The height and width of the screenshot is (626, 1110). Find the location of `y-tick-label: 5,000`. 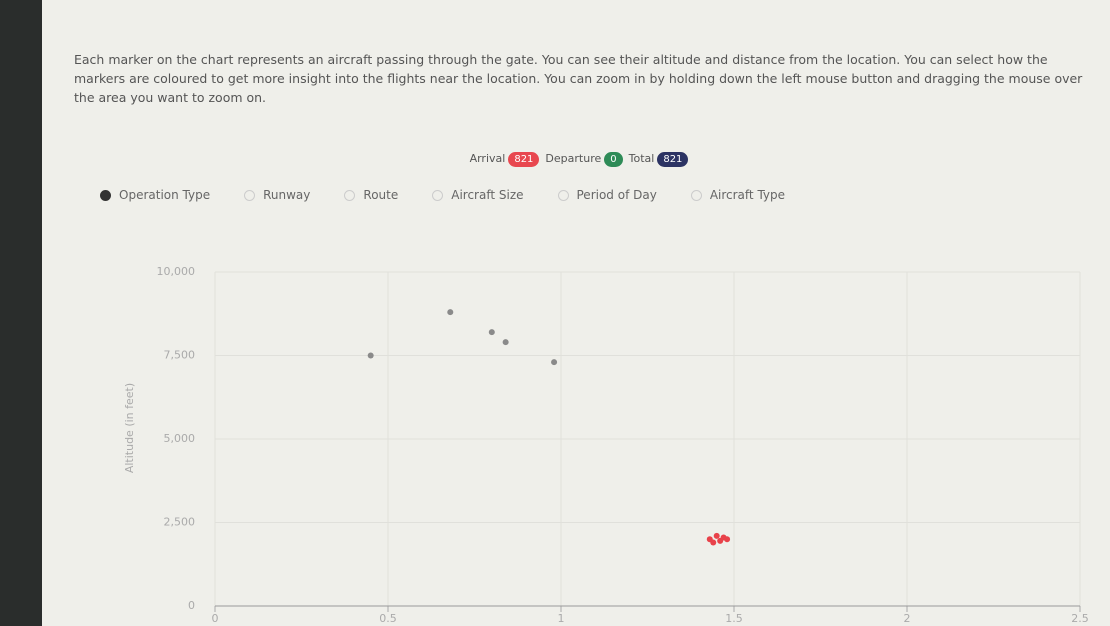

y-tick-label: 5,000 is located at coordinates (180, 438).